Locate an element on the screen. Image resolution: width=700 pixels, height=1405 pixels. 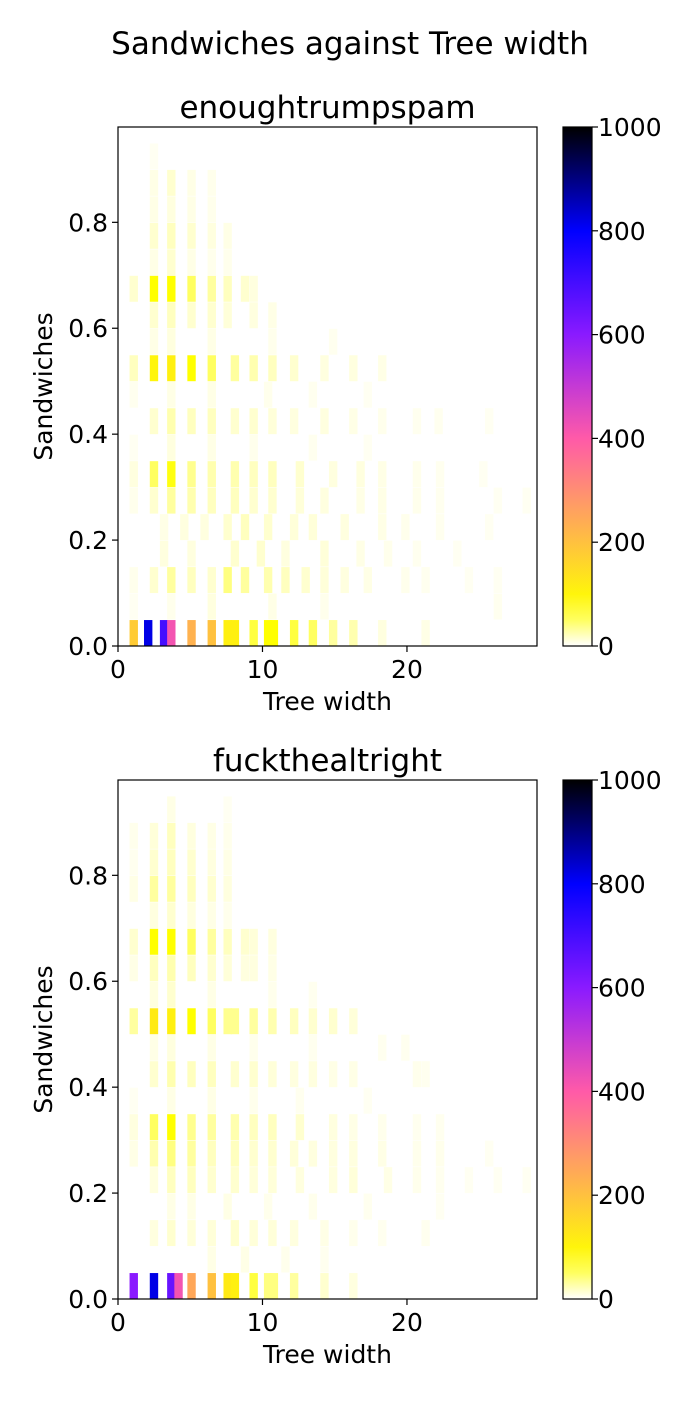
colorbar-tick-label: 200 is located at coordinates (622, 542).